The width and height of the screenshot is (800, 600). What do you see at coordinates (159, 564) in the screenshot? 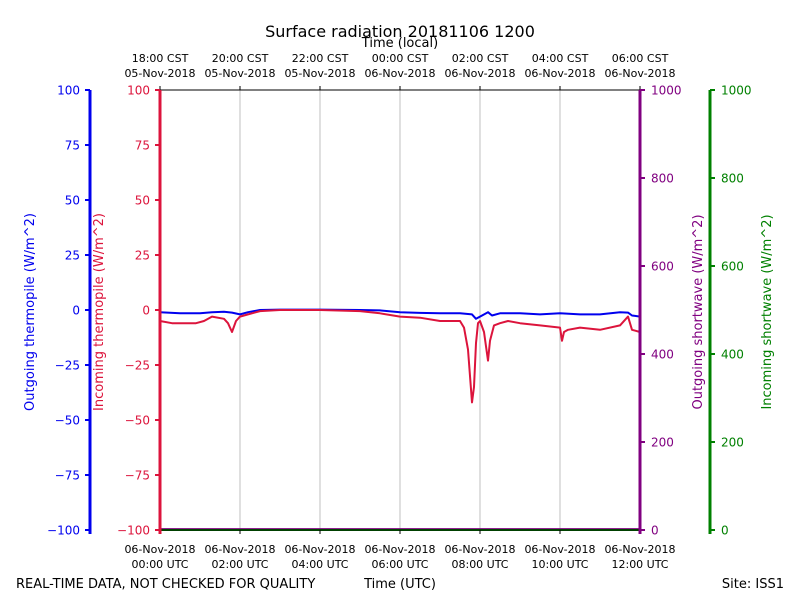
I see `bottom-tick-time: 00:00 UTC` at bounding box center [159, 564].